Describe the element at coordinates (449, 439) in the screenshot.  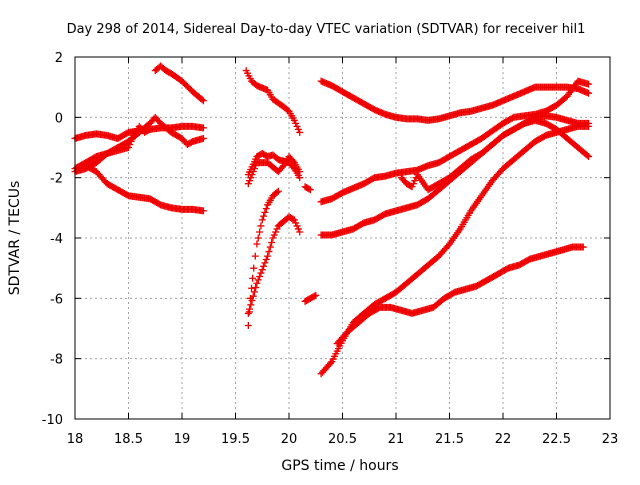
I see `x-tick-label: 21.5` at that location.